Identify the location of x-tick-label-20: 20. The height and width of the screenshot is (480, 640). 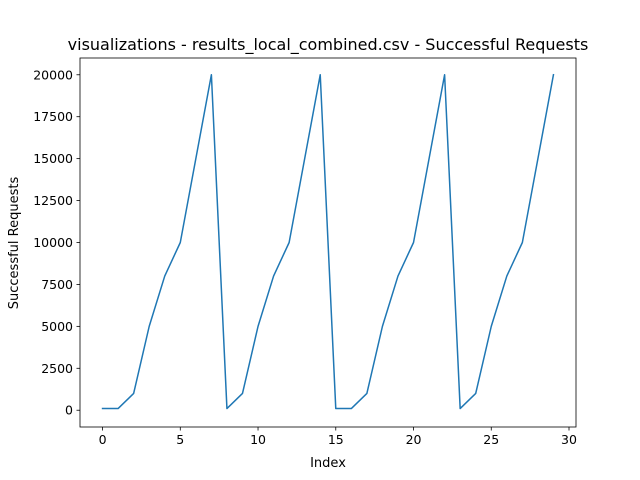
(414, 439).